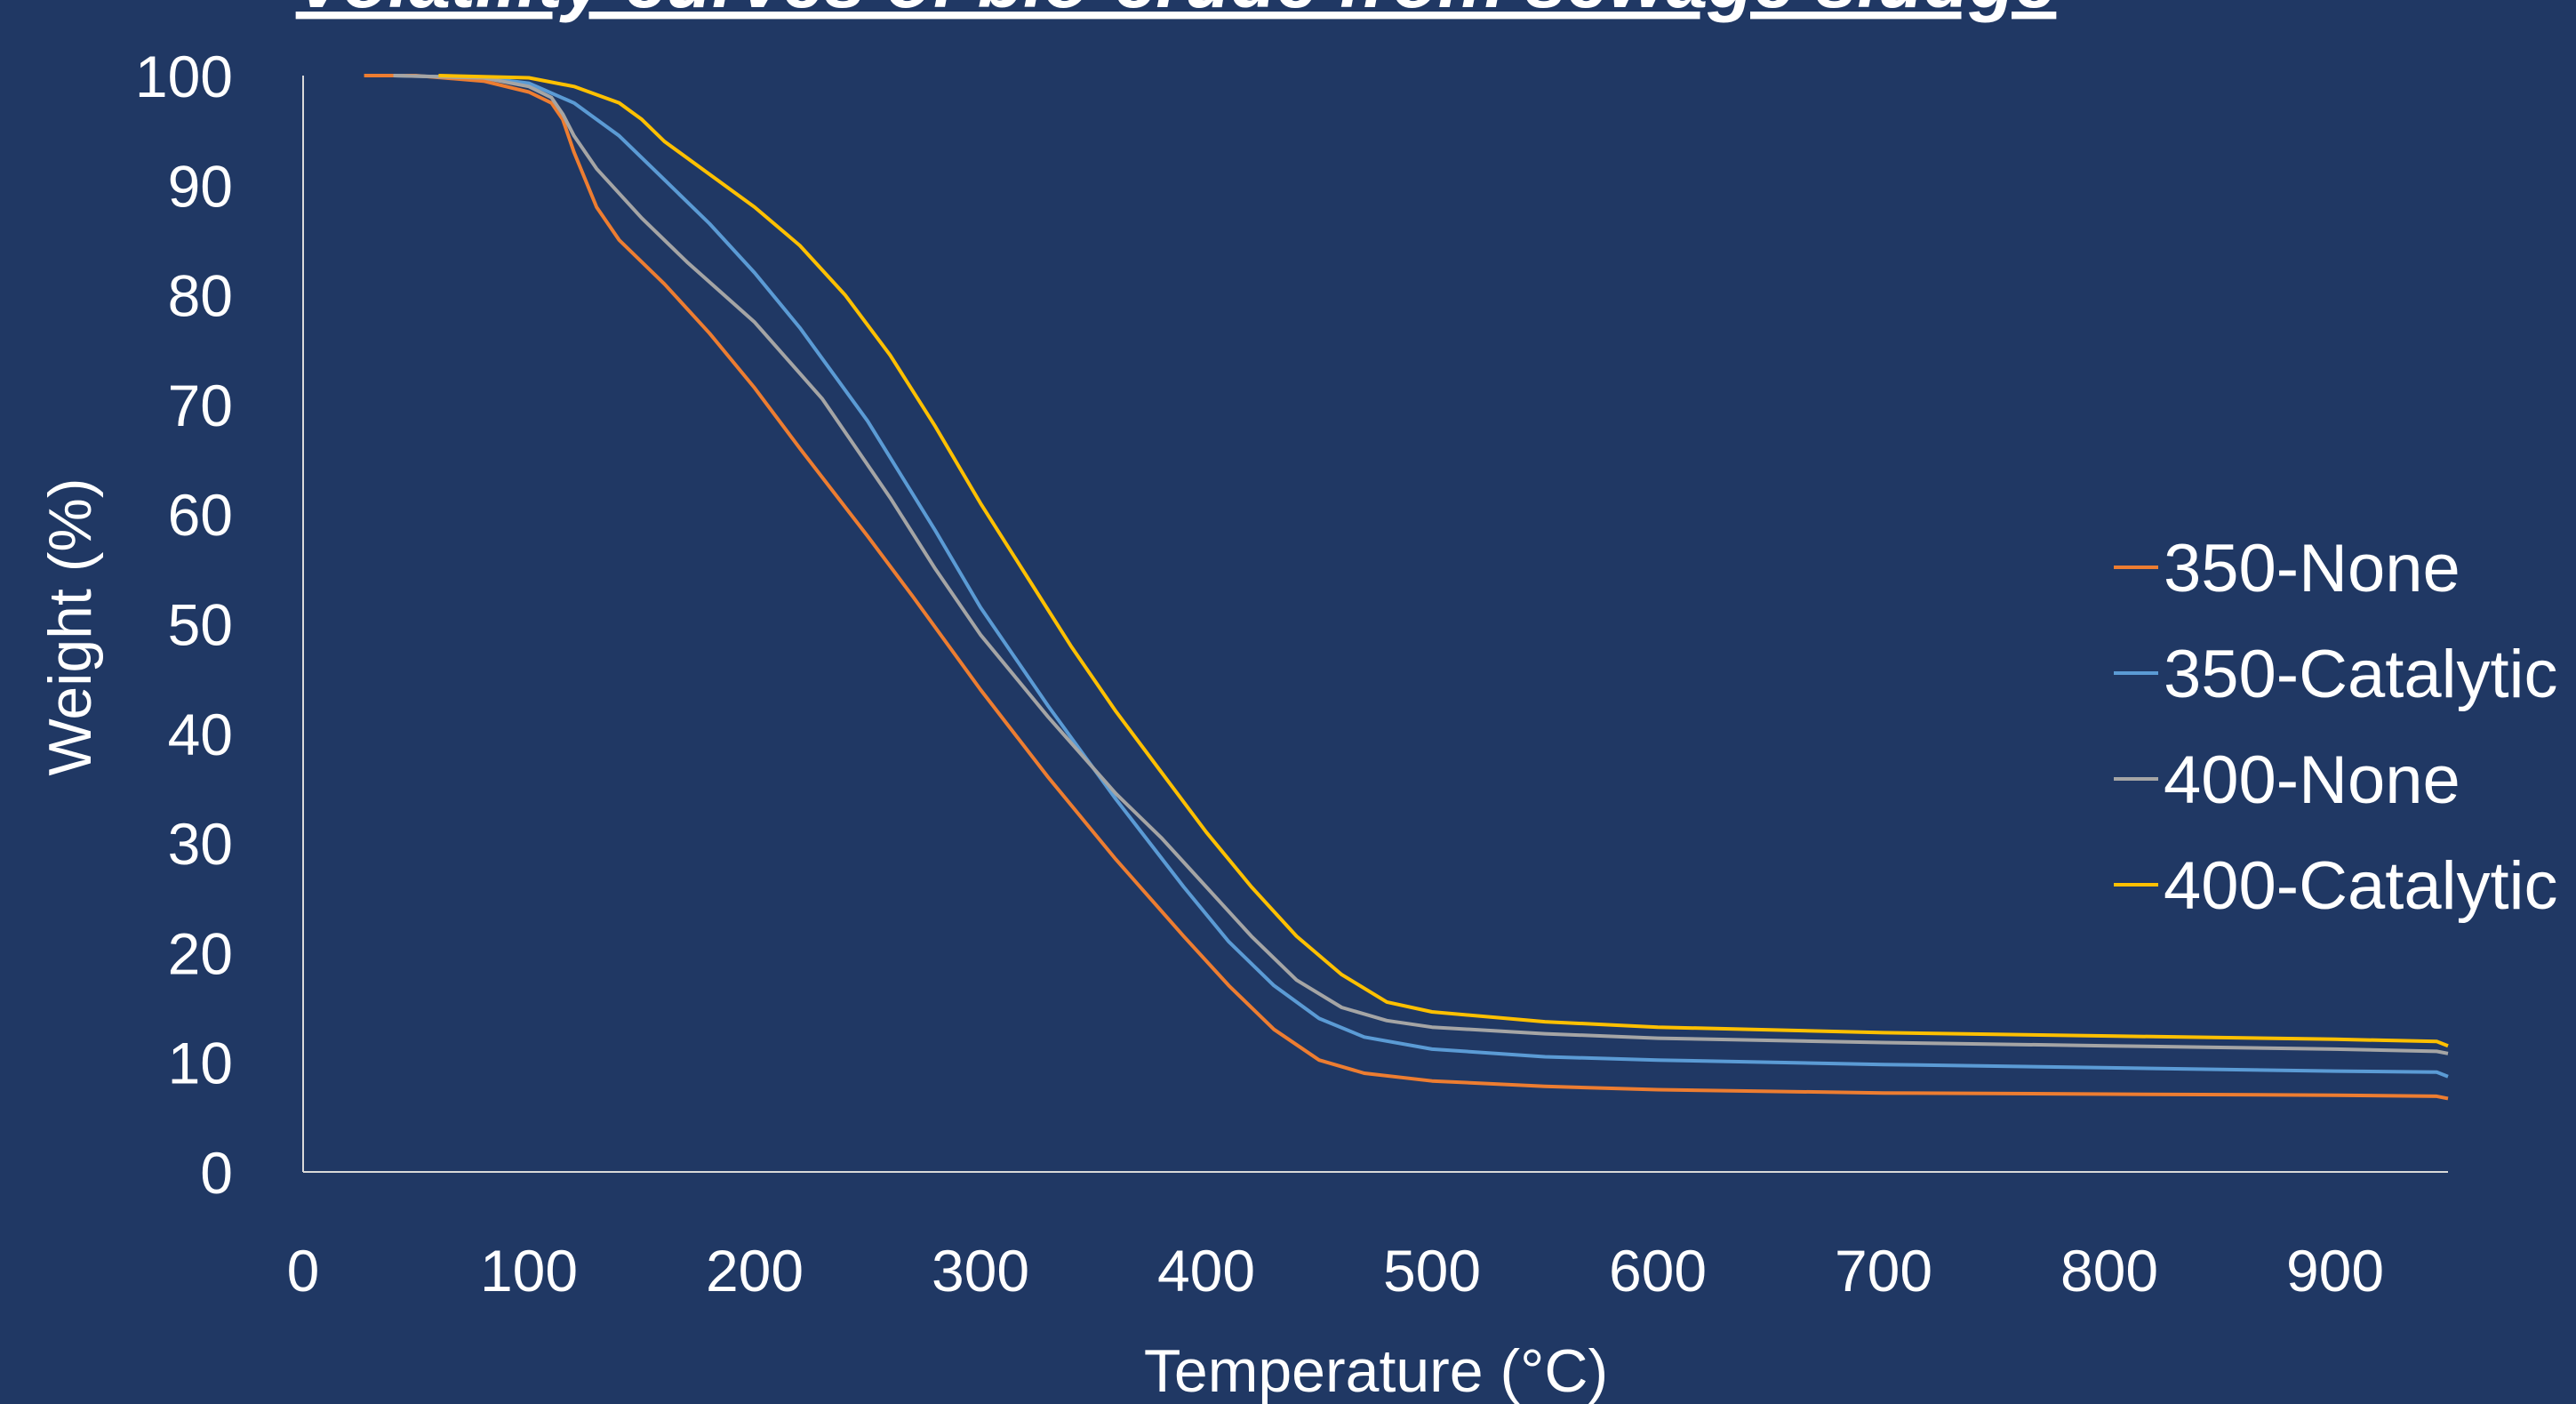  What do you see at coordinates (2335, 1271) in the screenshot?
I see `x-tick-label: 900` at bounding box center [2335, 1271].